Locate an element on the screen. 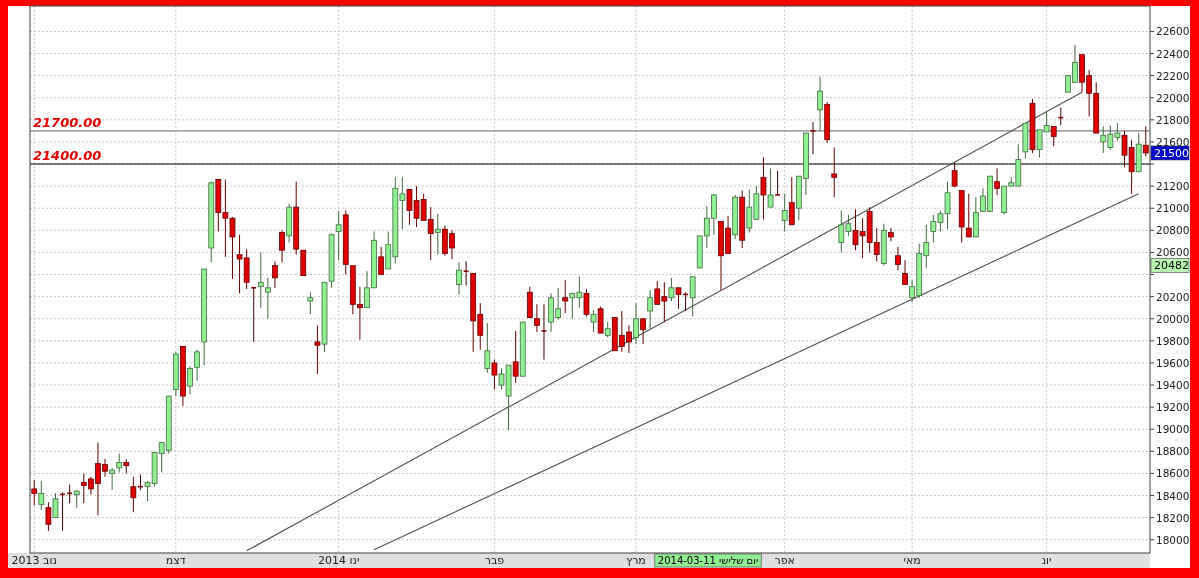  y-tick-label: 19400 is located at coordinates (1173, 385).